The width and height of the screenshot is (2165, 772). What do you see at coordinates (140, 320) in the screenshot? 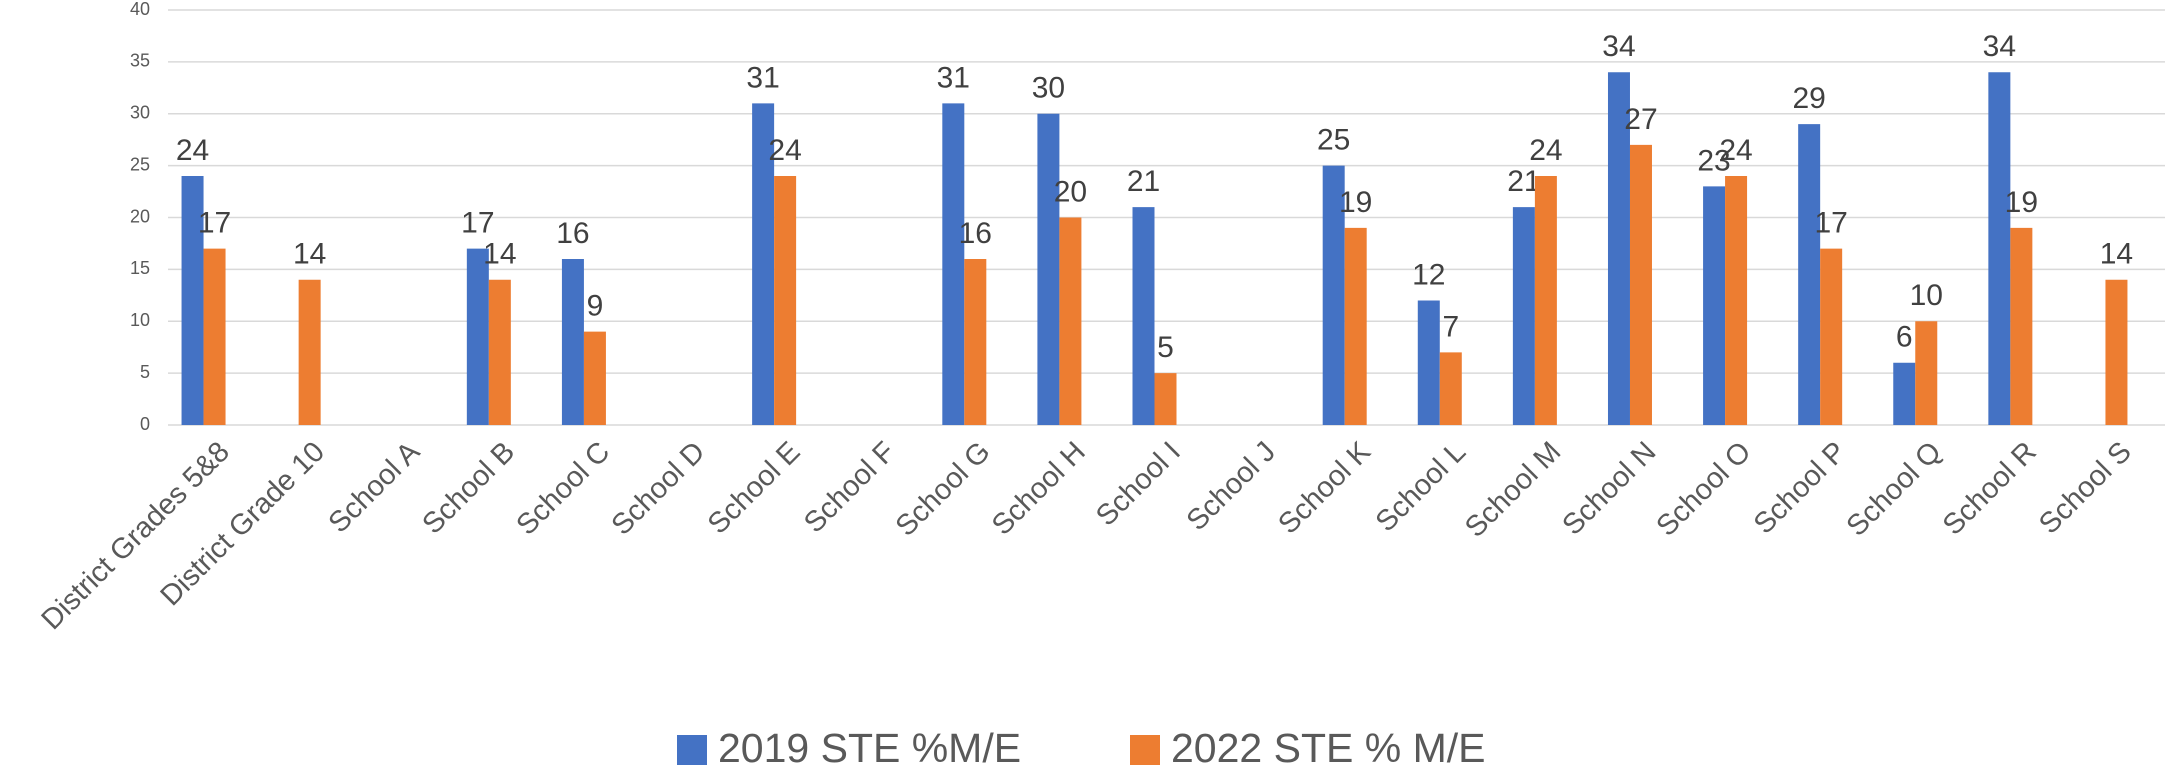
I see `y-tick-label: 10` at bounding box center [140, 320].